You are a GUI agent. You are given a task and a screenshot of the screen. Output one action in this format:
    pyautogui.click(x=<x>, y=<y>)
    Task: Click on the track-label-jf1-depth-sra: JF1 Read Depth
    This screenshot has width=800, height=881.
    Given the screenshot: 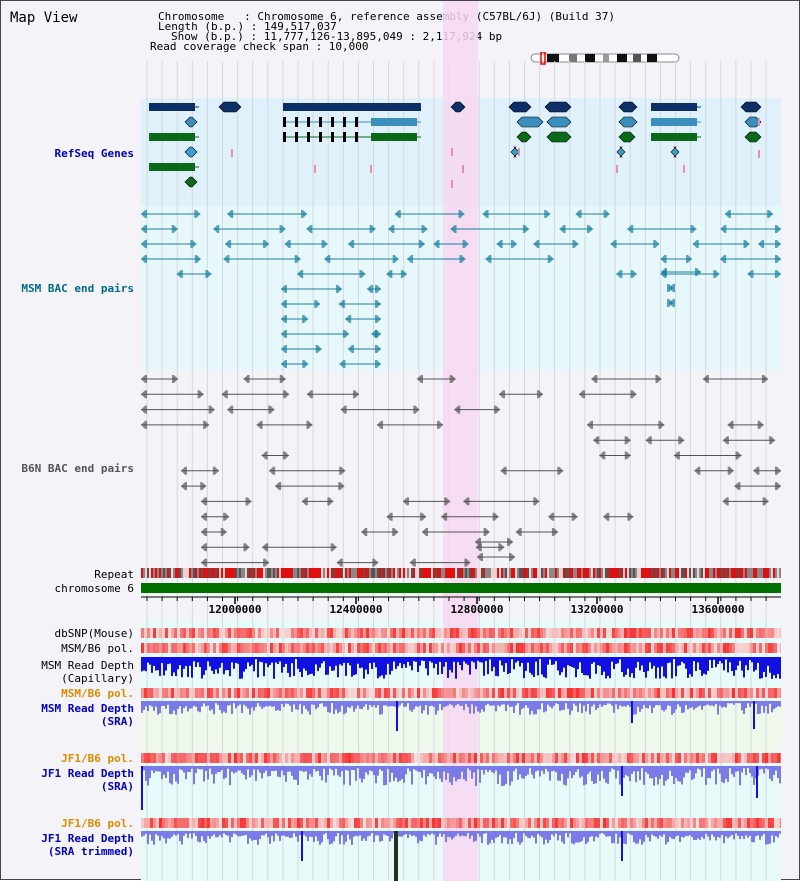 What is the action you would take?
    pyautogui.click(x=87, y=773)
    